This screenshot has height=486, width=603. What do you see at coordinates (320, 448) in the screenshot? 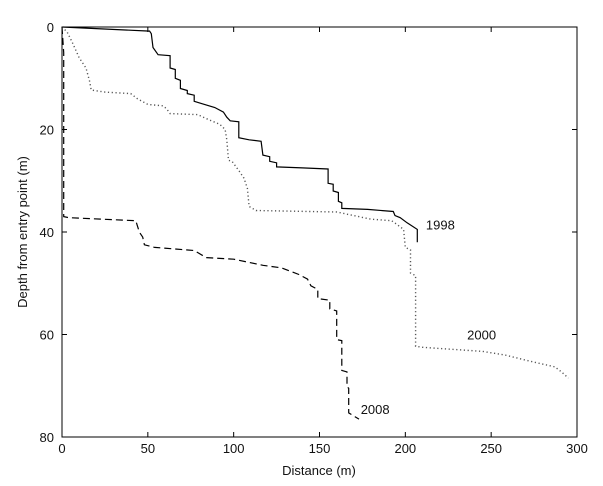
I see `x-tick-label: 150` at bounding box center [320, 448].